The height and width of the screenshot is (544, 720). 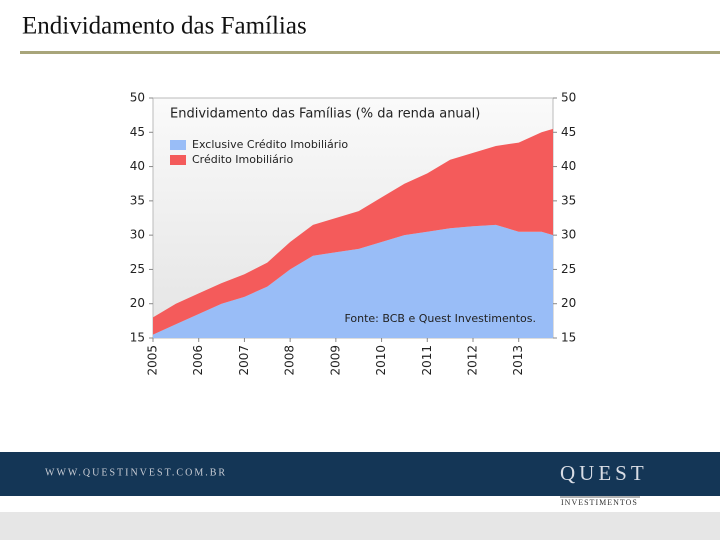 What do you see at coordinates (568, 132) in the screenshot?
I see `y2-tick-label: 45` at bounding box center [568, 132].